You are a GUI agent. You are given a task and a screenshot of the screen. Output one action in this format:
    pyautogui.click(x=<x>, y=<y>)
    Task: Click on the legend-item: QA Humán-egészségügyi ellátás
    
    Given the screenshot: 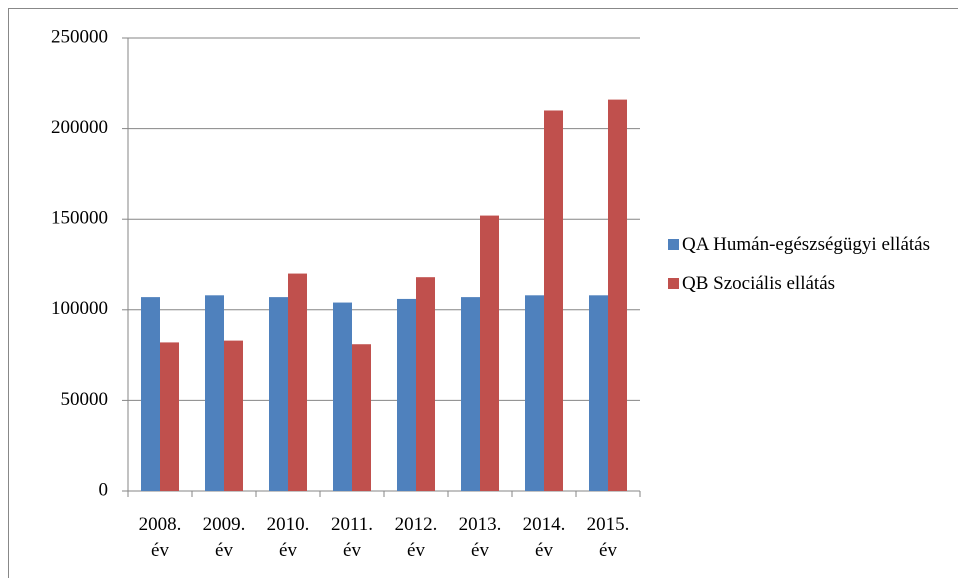 What is the action you would take?
    pyautogui.click(x=808, y=244)
    